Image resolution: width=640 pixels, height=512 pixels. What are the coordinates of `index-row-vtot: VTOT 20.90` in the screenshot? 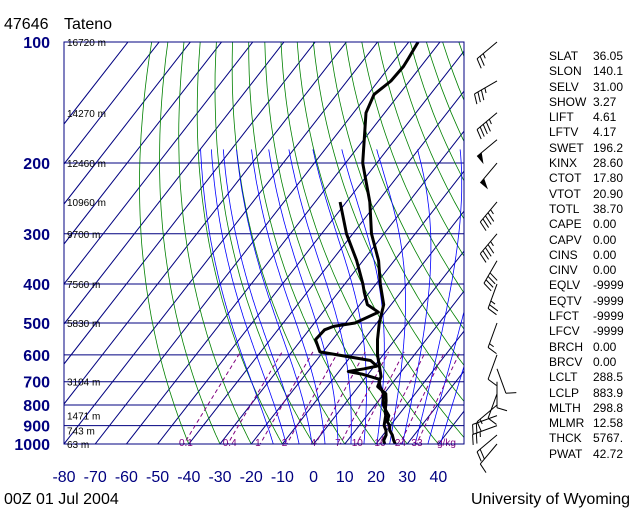 It's located at (591, 194).